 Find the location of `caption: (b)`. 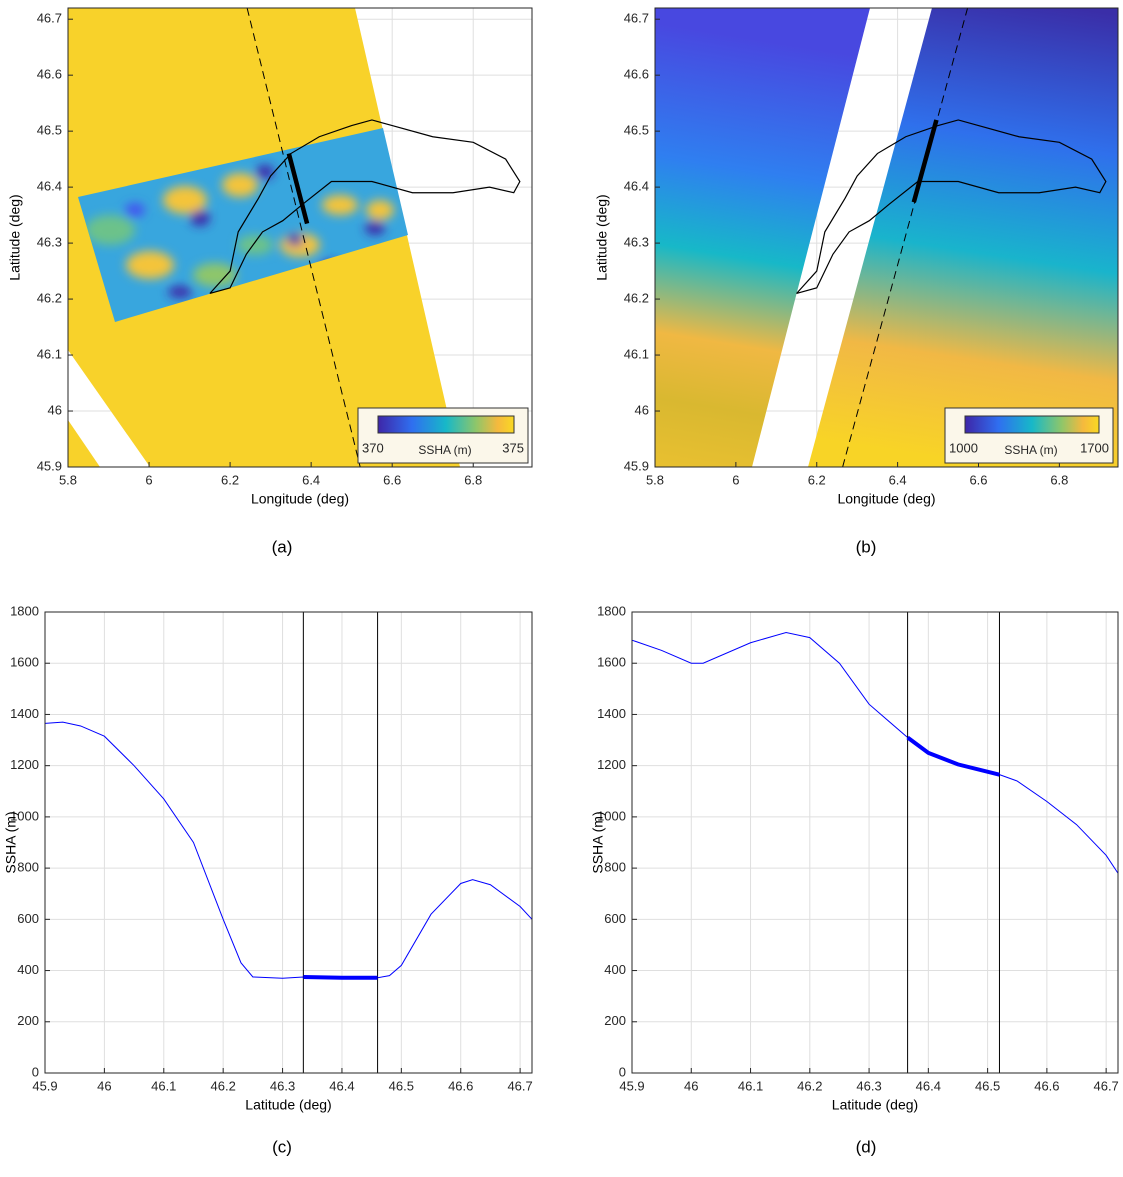

caption: (b) is located at coordinates (866, 546).